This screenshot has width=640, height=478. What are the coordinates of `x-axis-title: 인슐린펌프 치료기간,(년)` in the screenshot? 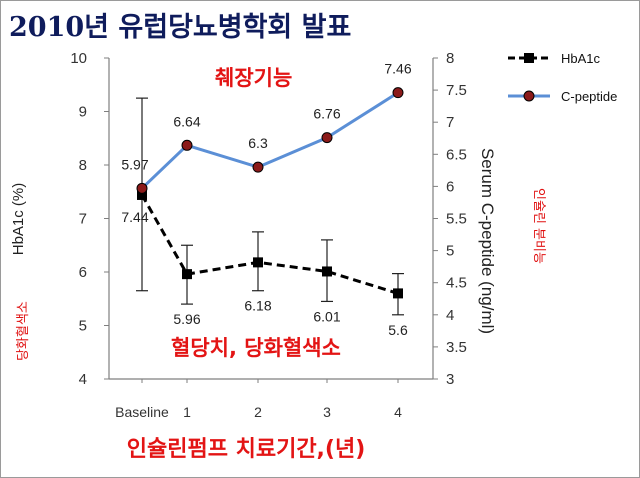 It's located at (246, 449).